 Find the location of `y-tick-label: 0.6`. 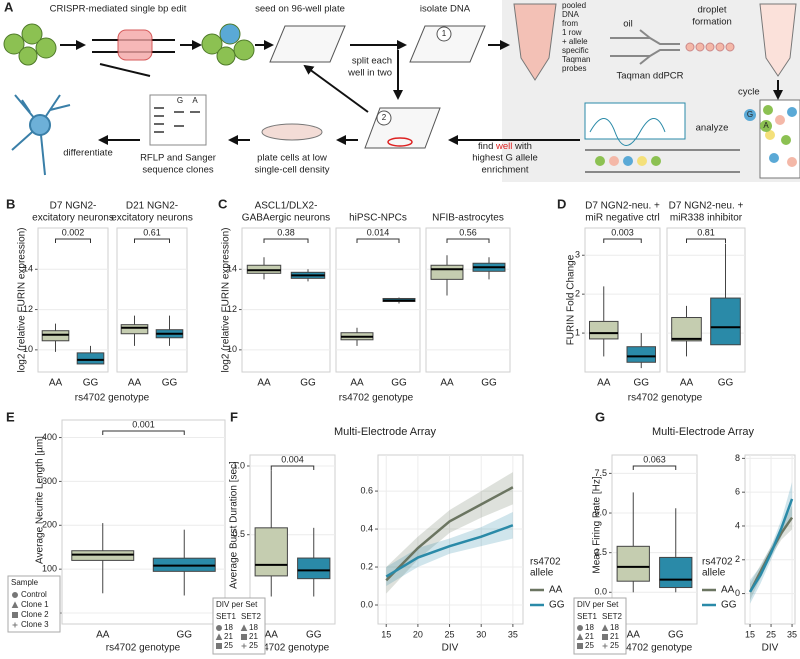

y-tick-label: 0.6 is located at coordinates (366, 490).